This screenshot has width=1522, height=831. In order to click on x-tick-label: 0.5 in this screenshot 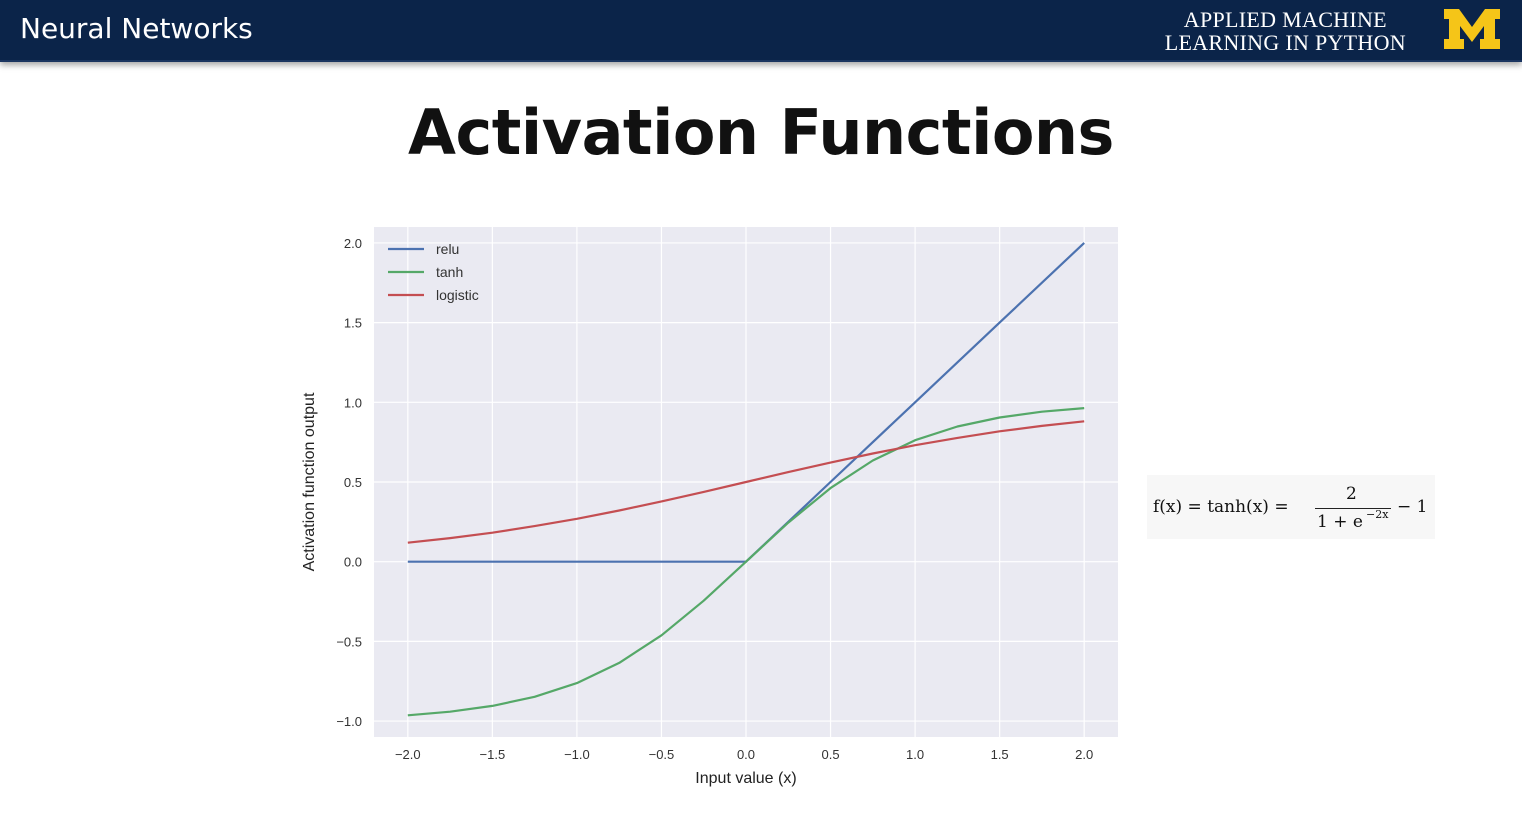, I will do `click(831, 754)`.